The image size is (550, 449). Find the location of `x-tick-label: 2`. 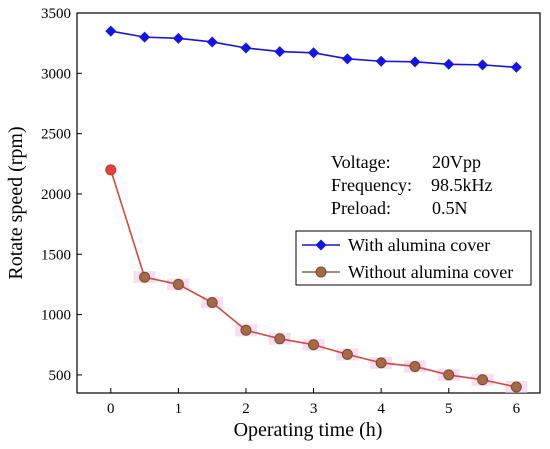

x-tick-label: 2 is located at coordinates (246, 409).